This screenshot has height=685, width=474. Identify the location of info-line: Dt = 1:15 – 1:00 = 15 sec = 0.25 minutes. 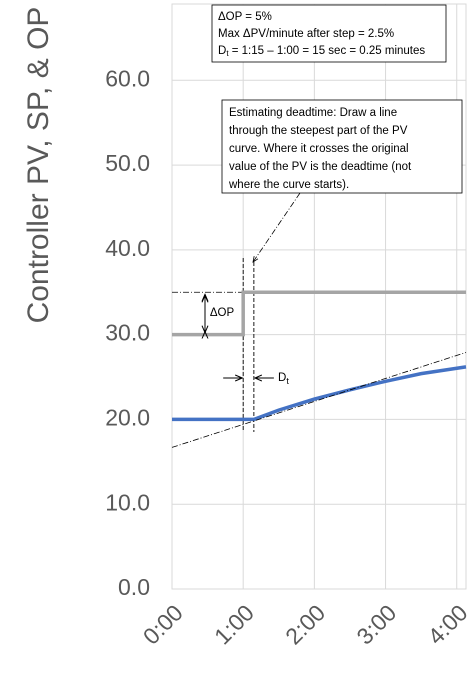
(321, 51).